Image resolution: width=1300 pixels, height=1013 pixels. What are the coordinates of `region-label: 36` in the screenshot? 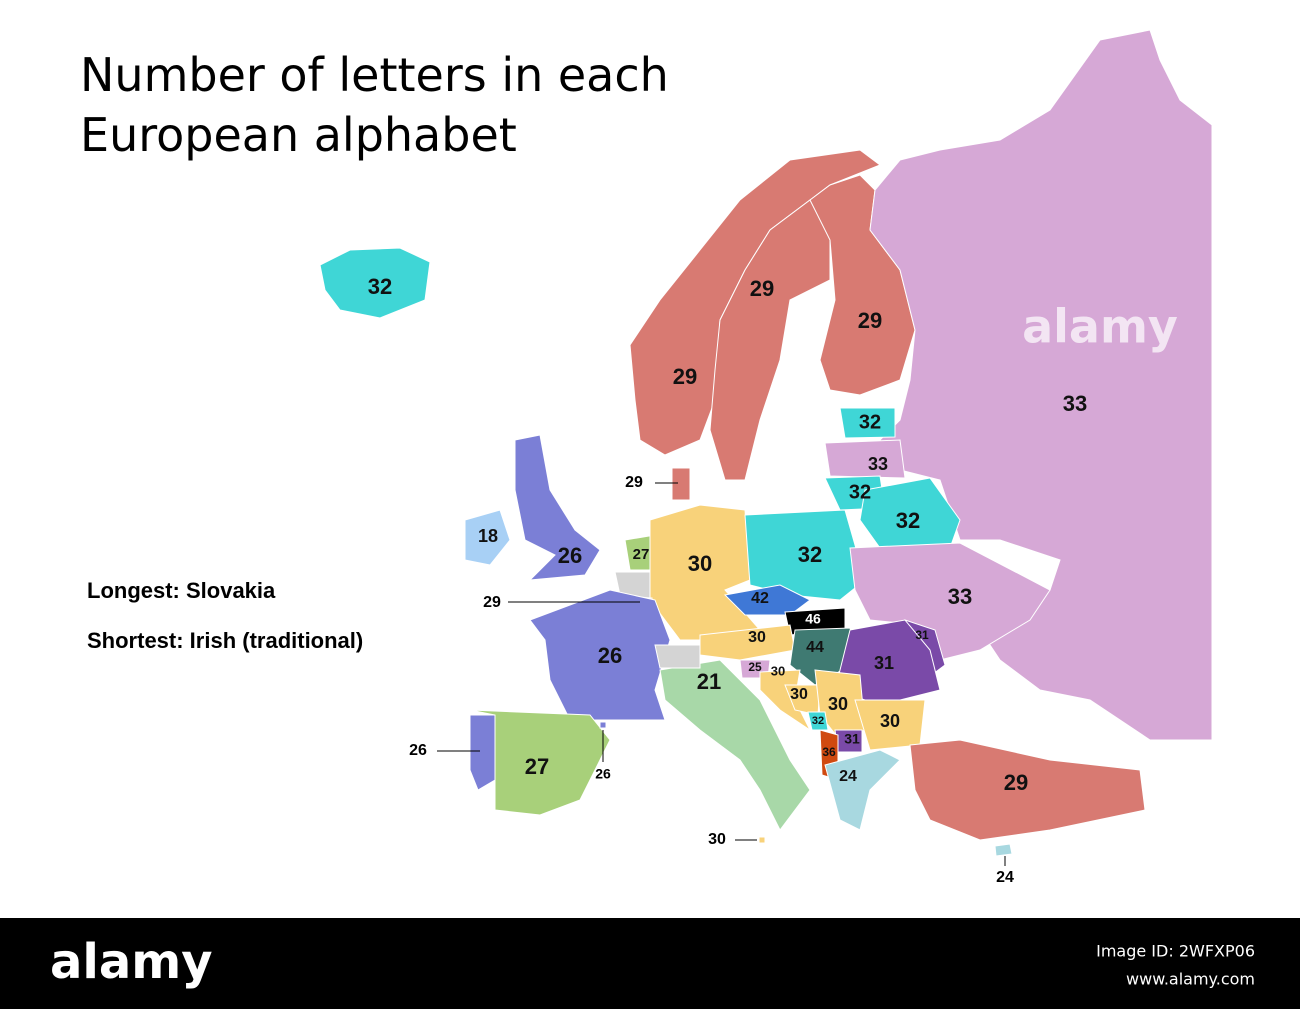 It's located at (829, 752).